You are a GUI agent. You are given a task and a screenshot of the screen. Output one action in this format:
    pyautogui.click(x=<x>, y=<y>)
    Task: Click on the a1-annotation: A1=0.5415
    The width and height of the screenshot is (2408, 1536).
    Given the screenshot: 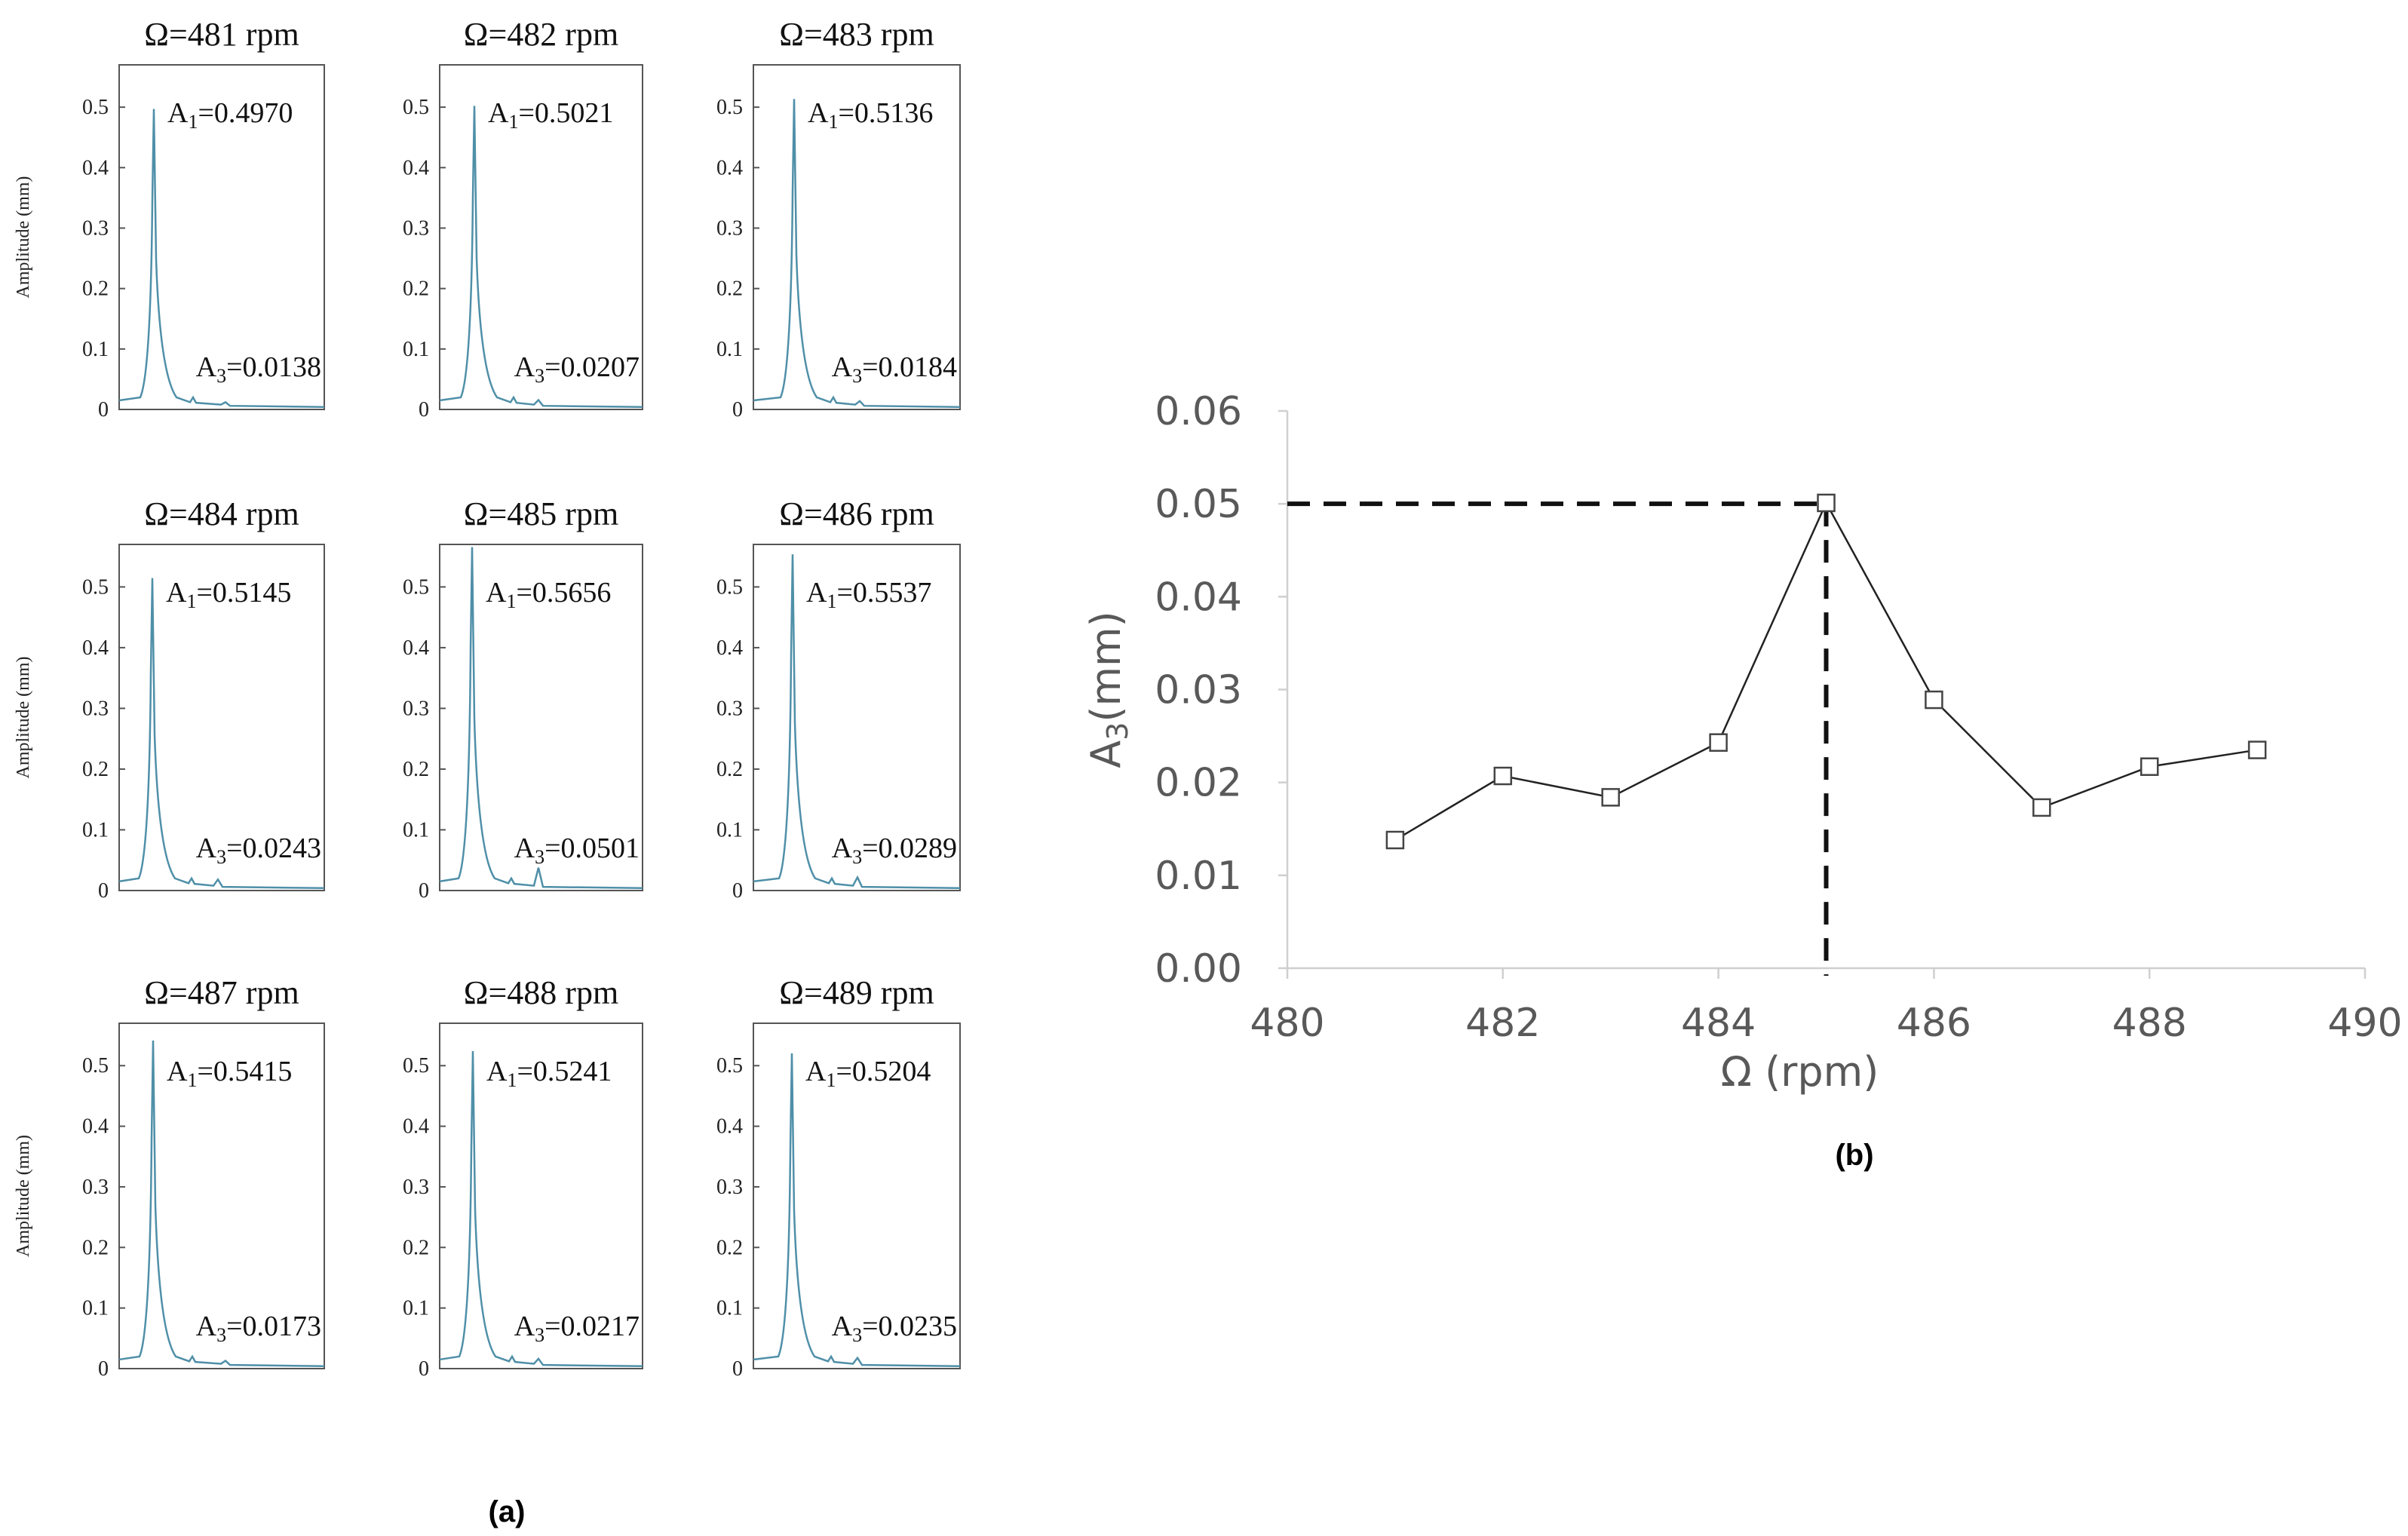 What is the action you would take?
    pyautogui.click(x=230, y=1073)
    